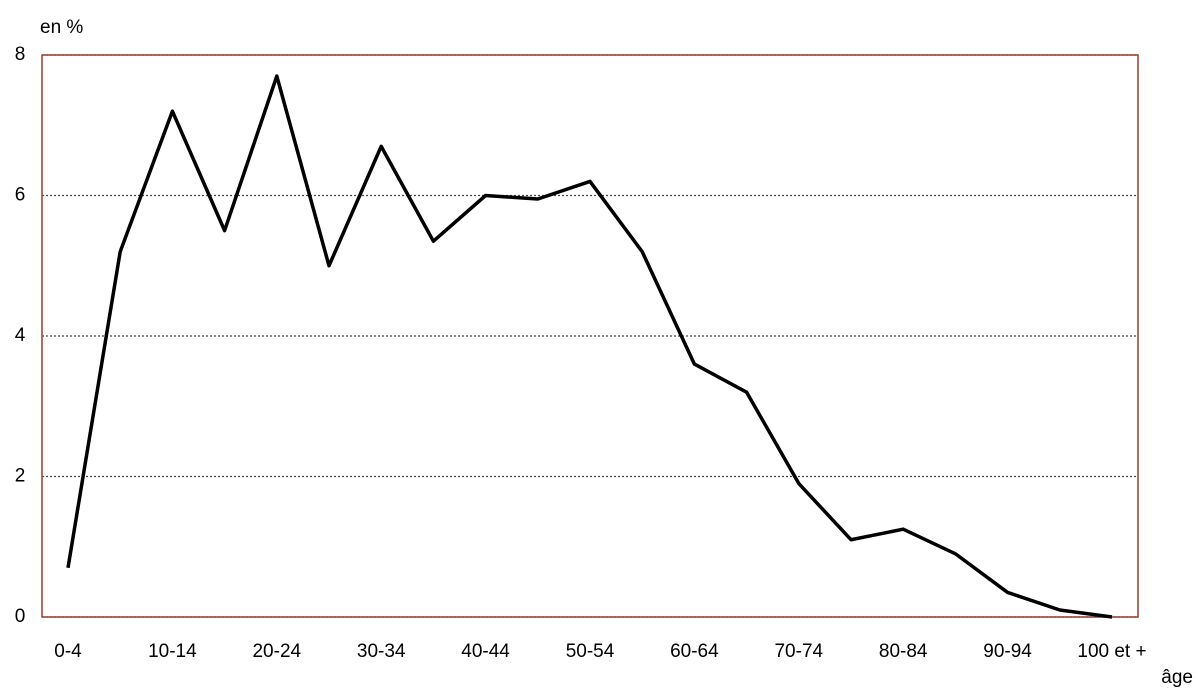  What do you see at coordinates (381, 651) in the screenshot?
I see `x-tick-label: 30-34` at bounding box center [381, 651].